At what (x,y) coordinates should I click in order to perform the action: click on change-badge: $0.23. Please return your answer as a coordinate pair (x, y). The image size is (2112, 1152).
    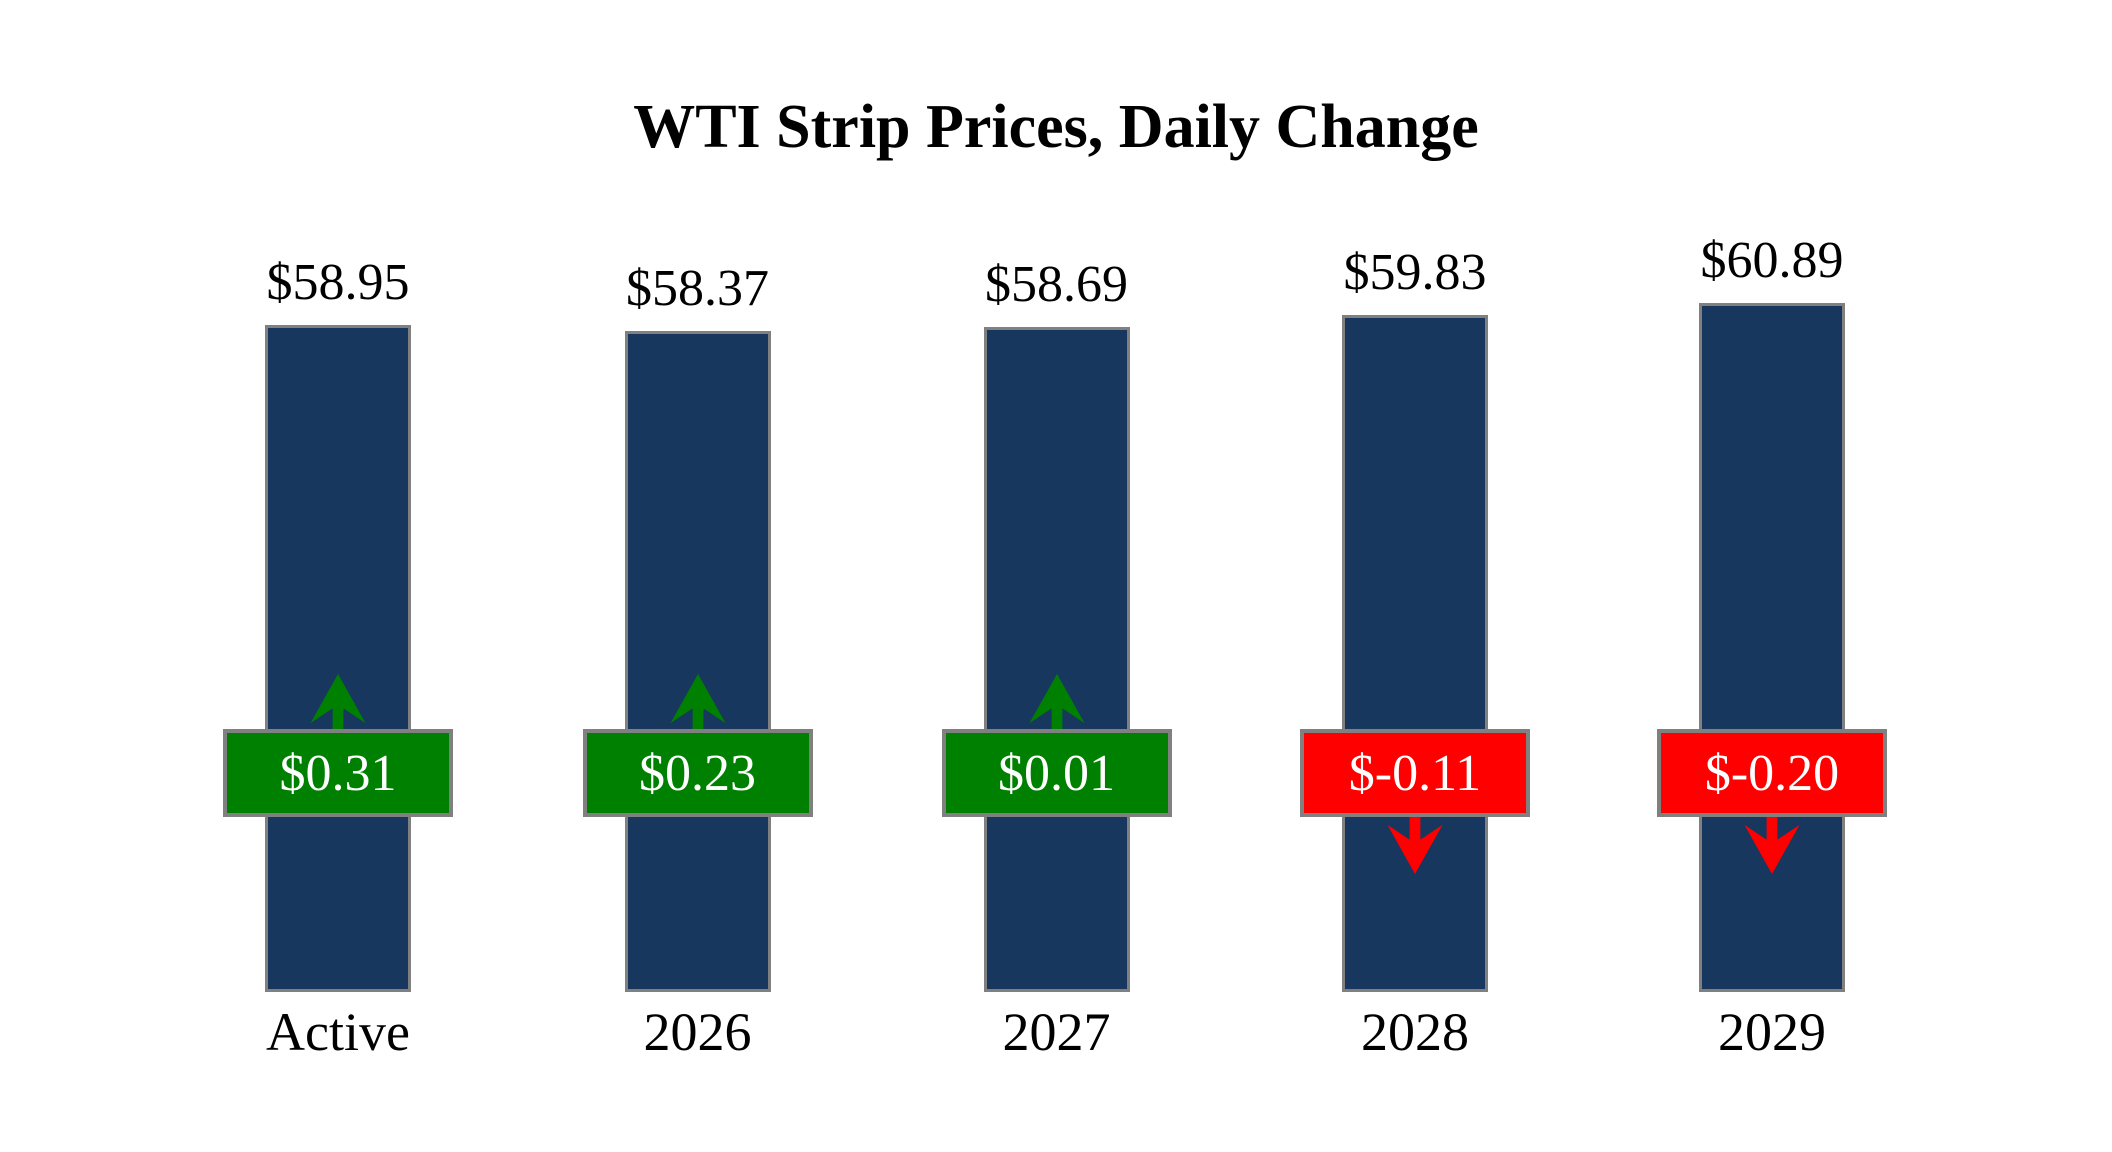
    Looking at the image, I should click on (697, 773).